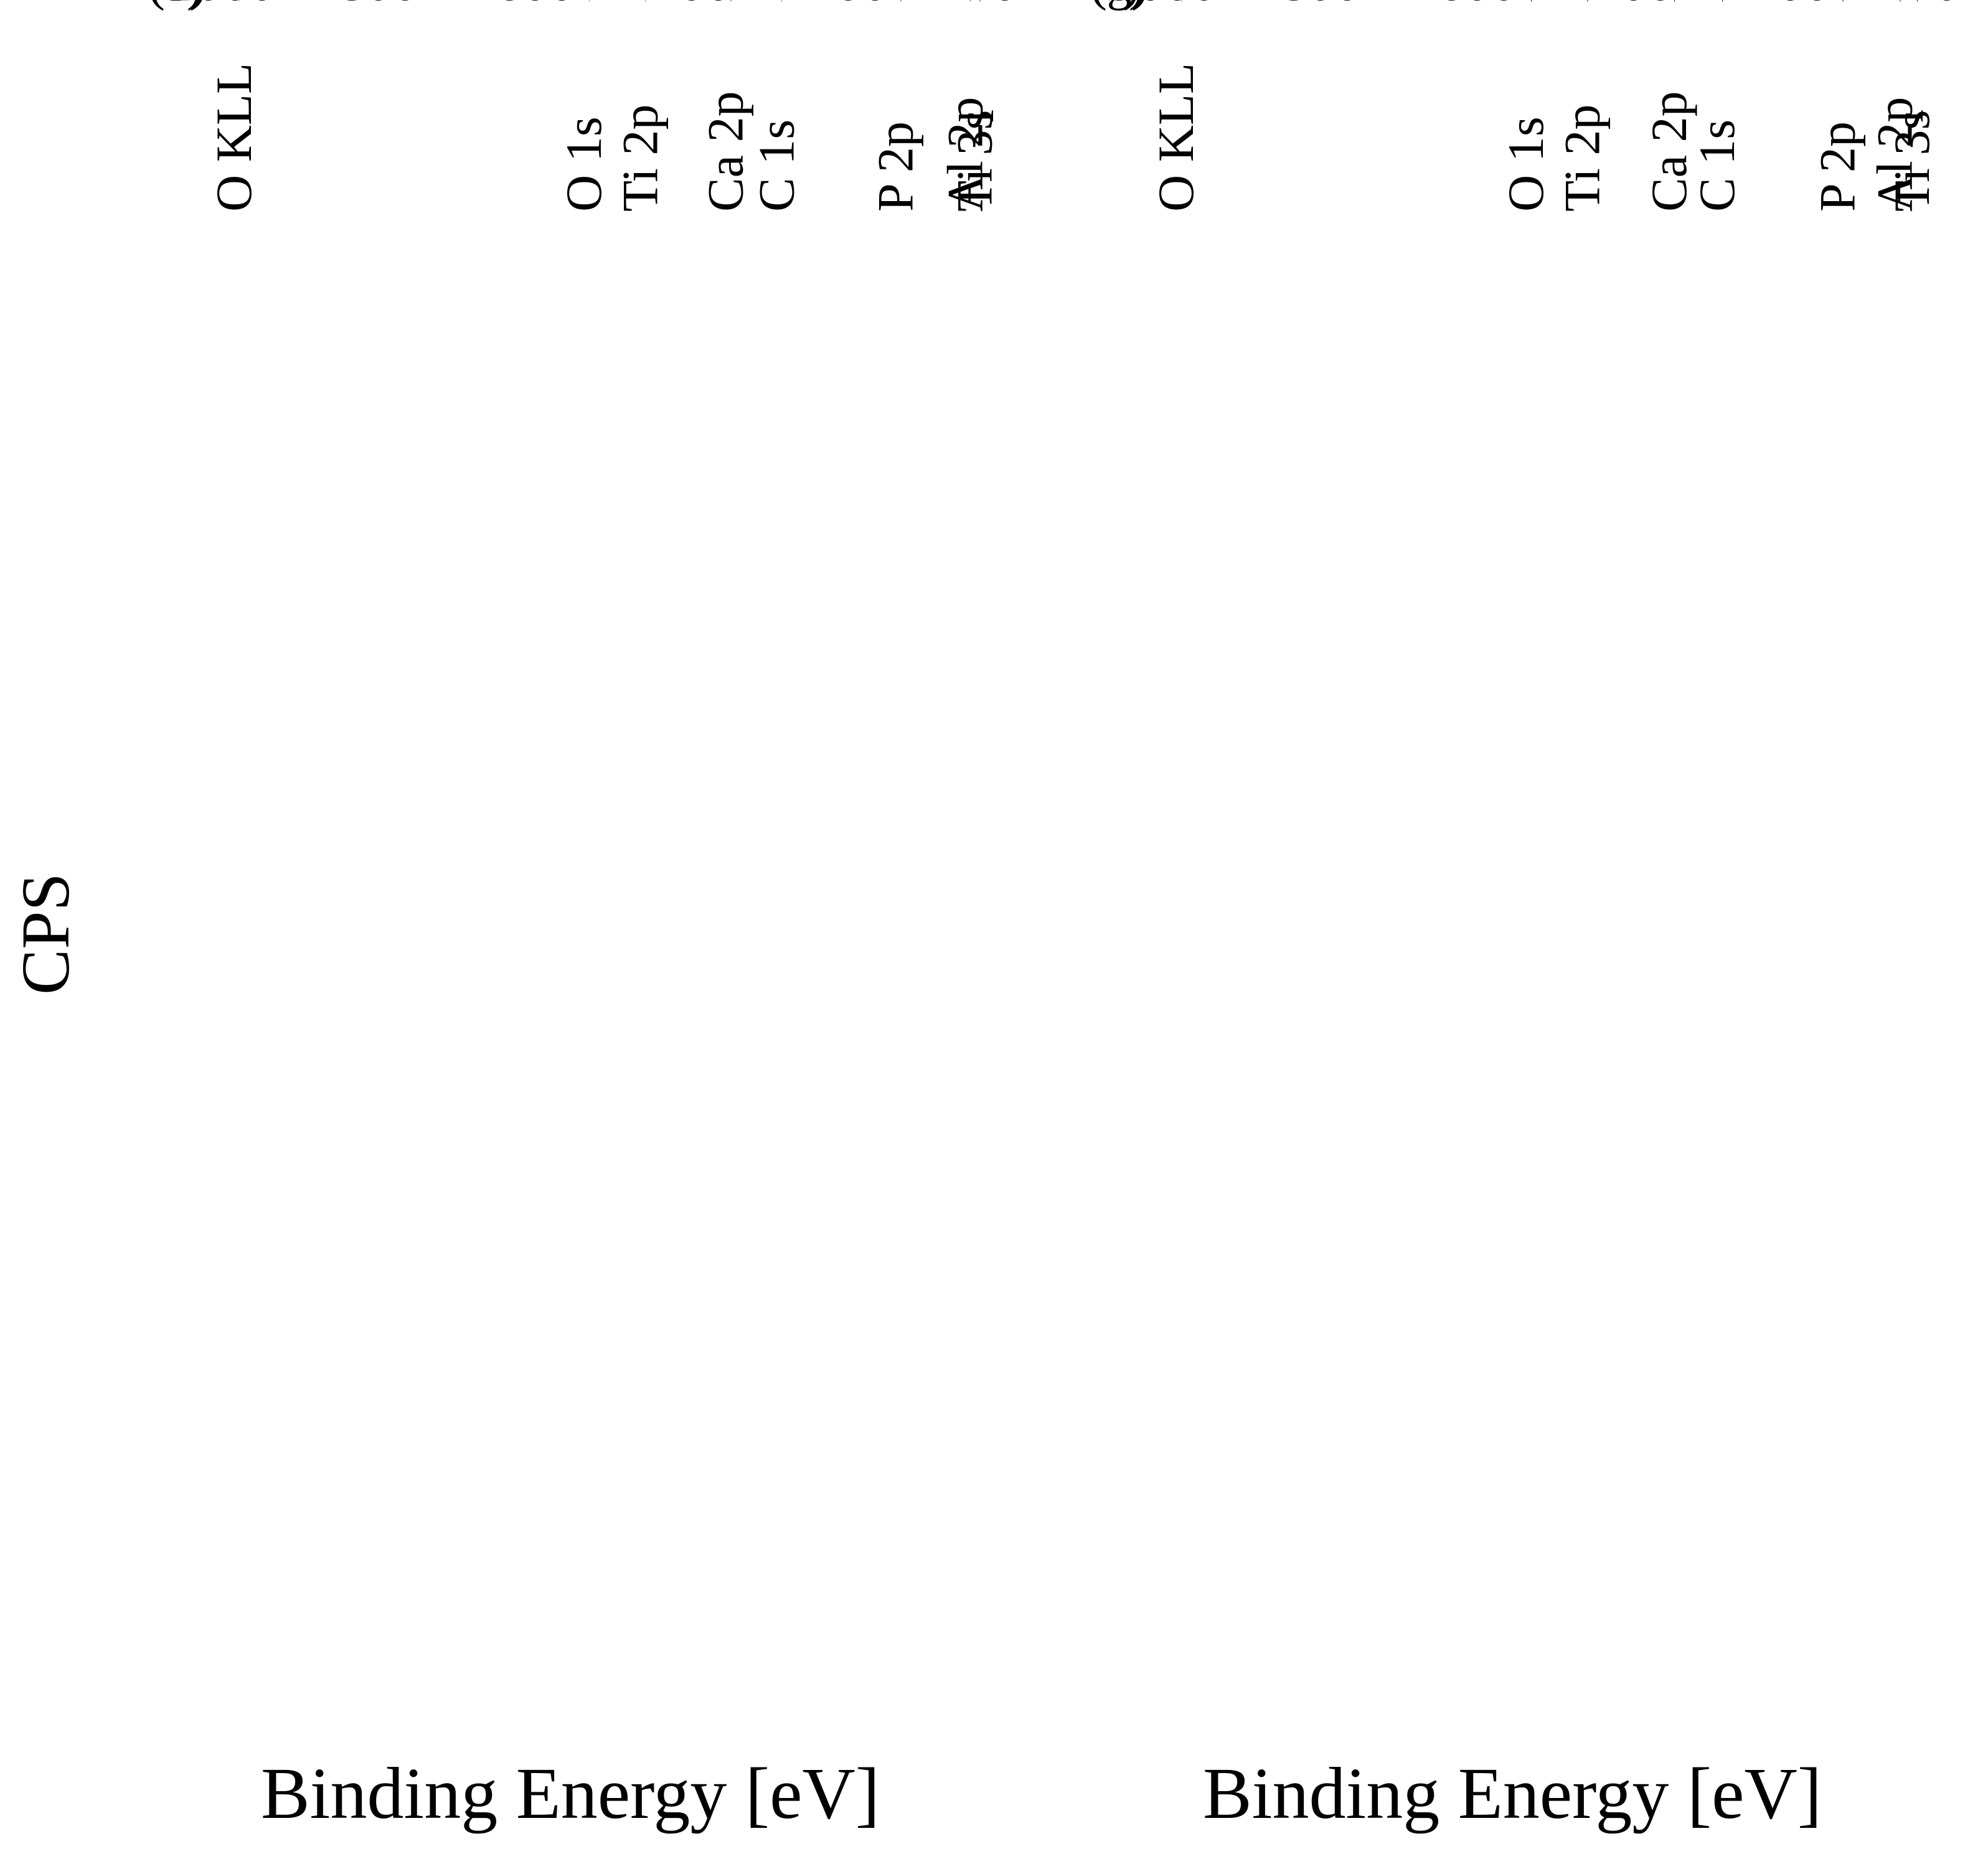 This screenshot has height=1859, width=1988. I want to click on panel-label: (a), so click(176, 5).